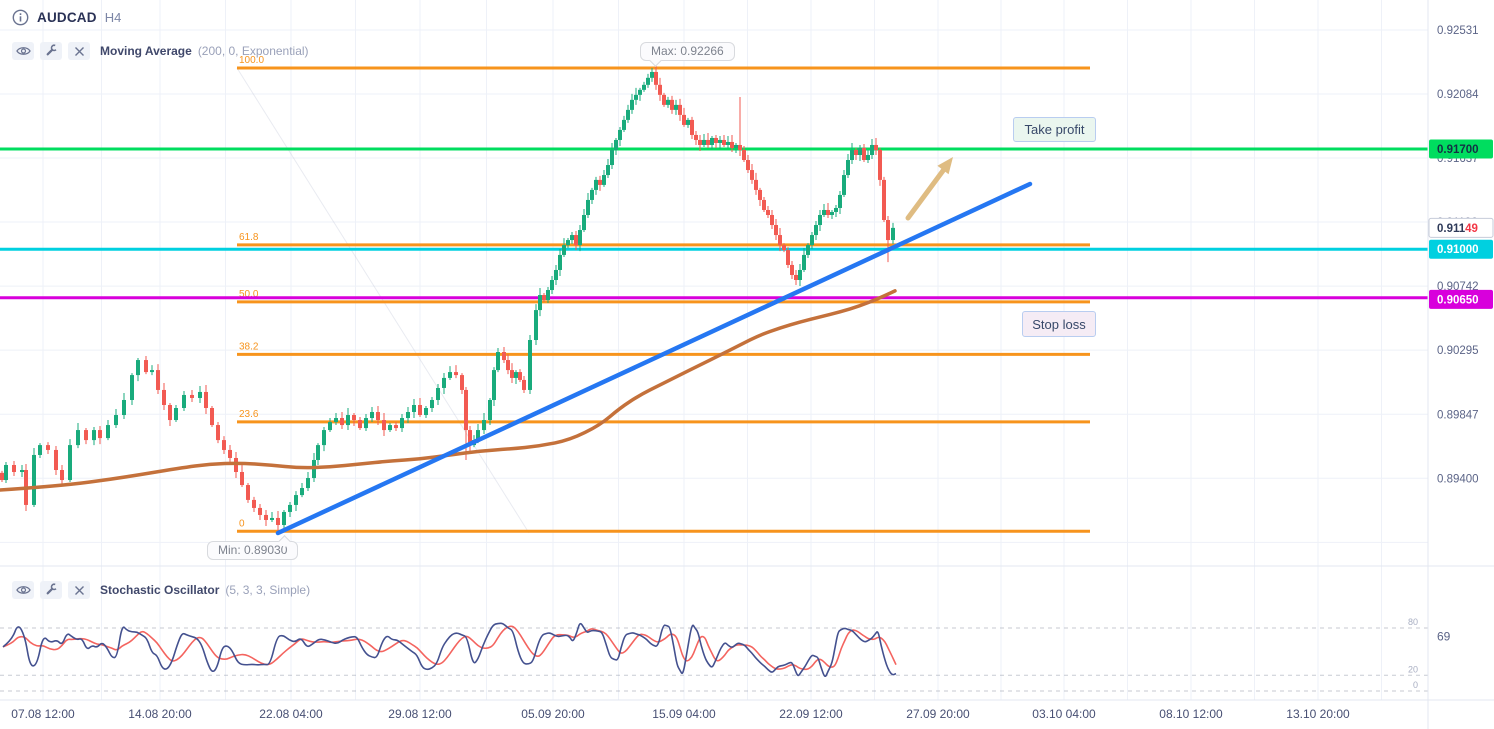 The height and width of the screenshot is (729, 1494). I want to click on current-price-text: 0.91149, so click(1457, 229).